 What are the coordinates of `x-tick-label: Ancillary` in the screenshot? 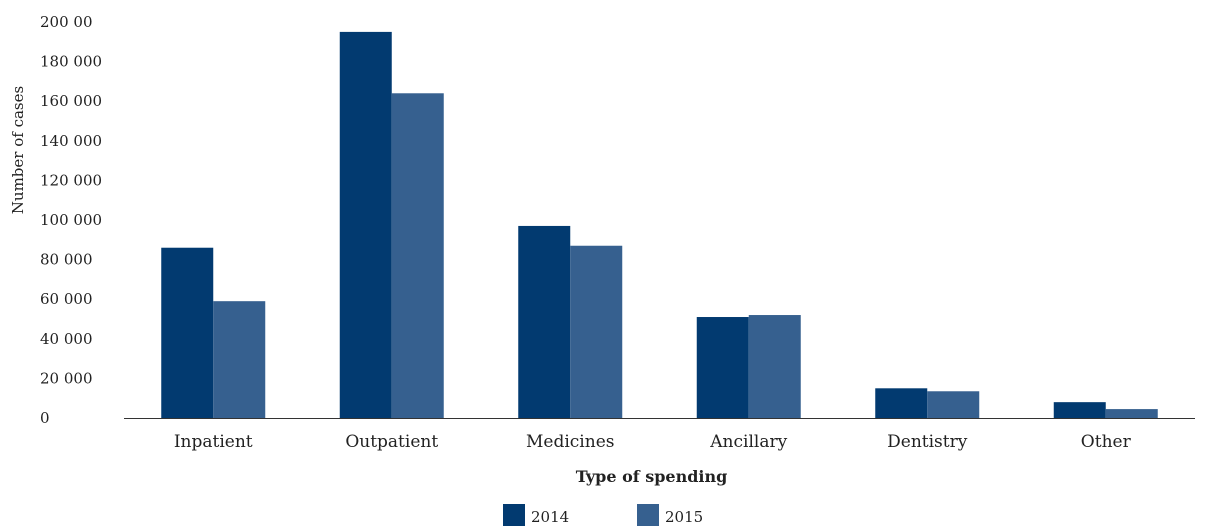 It's located at (748, 442).